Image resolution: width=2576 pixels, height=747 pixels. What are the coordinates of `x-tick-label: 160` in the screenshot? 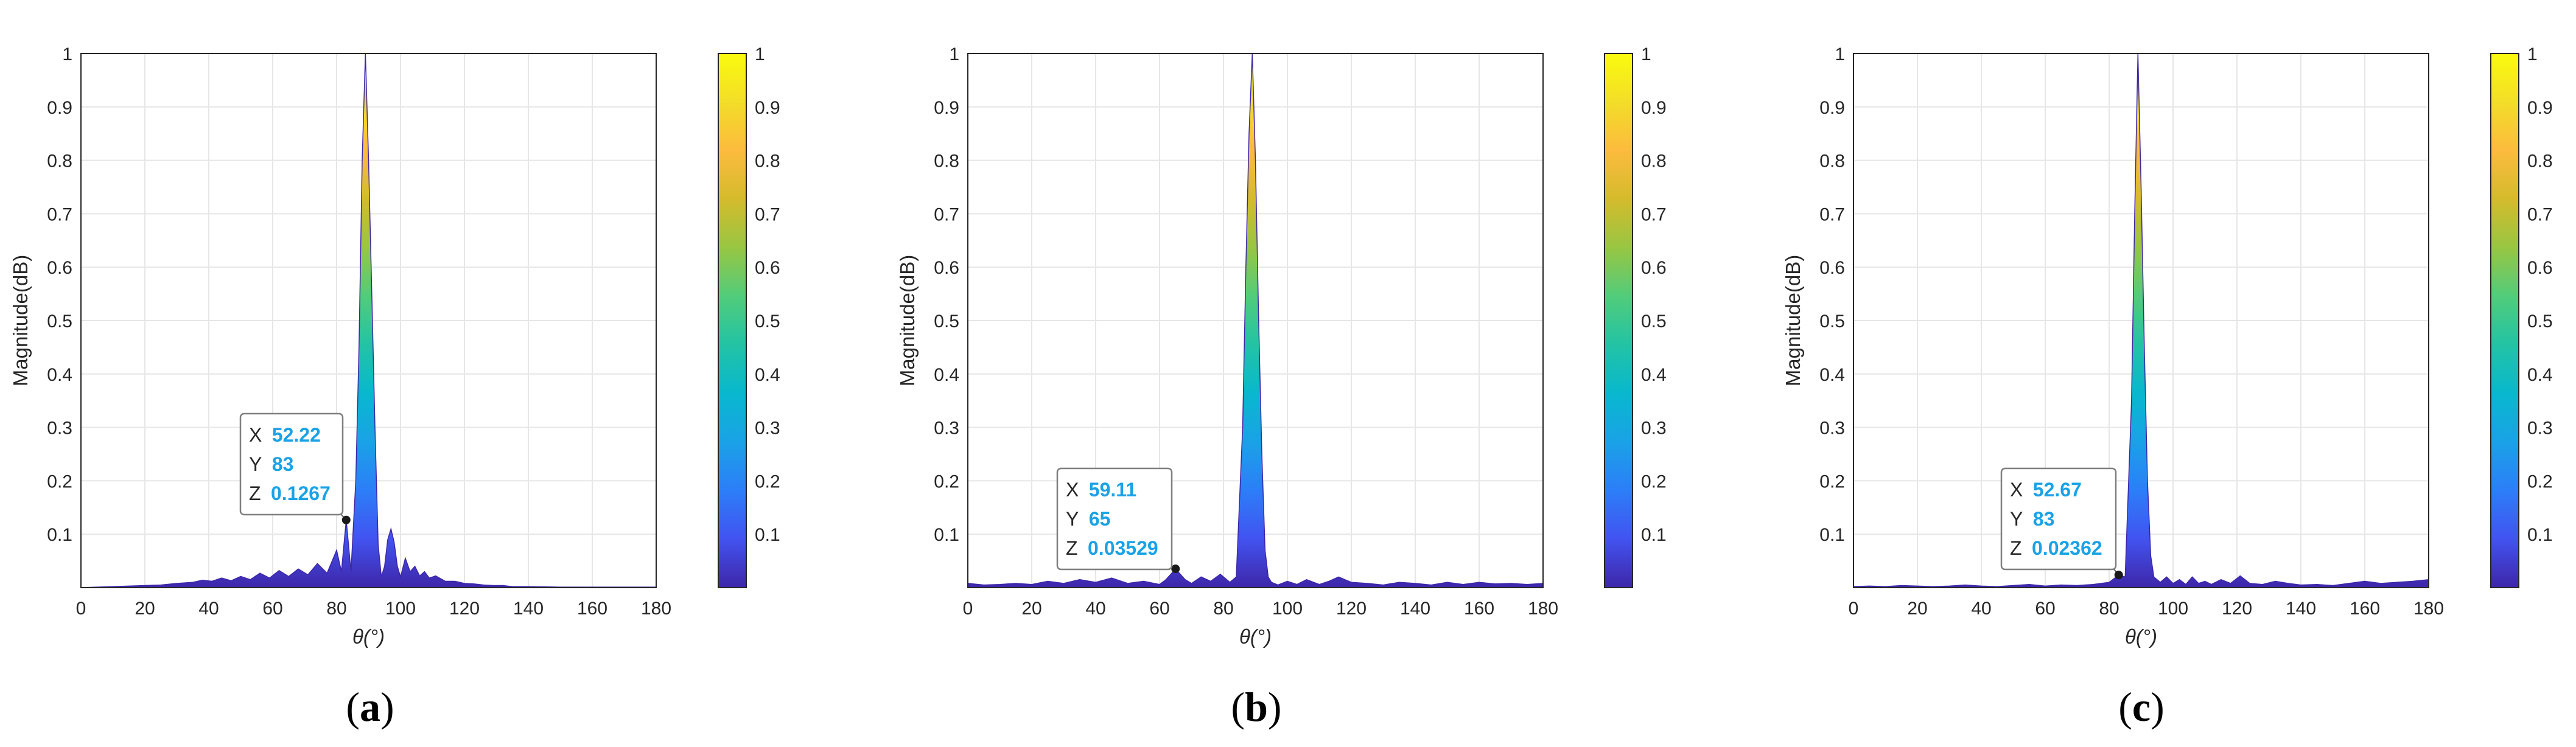 It's located at (592, 609).